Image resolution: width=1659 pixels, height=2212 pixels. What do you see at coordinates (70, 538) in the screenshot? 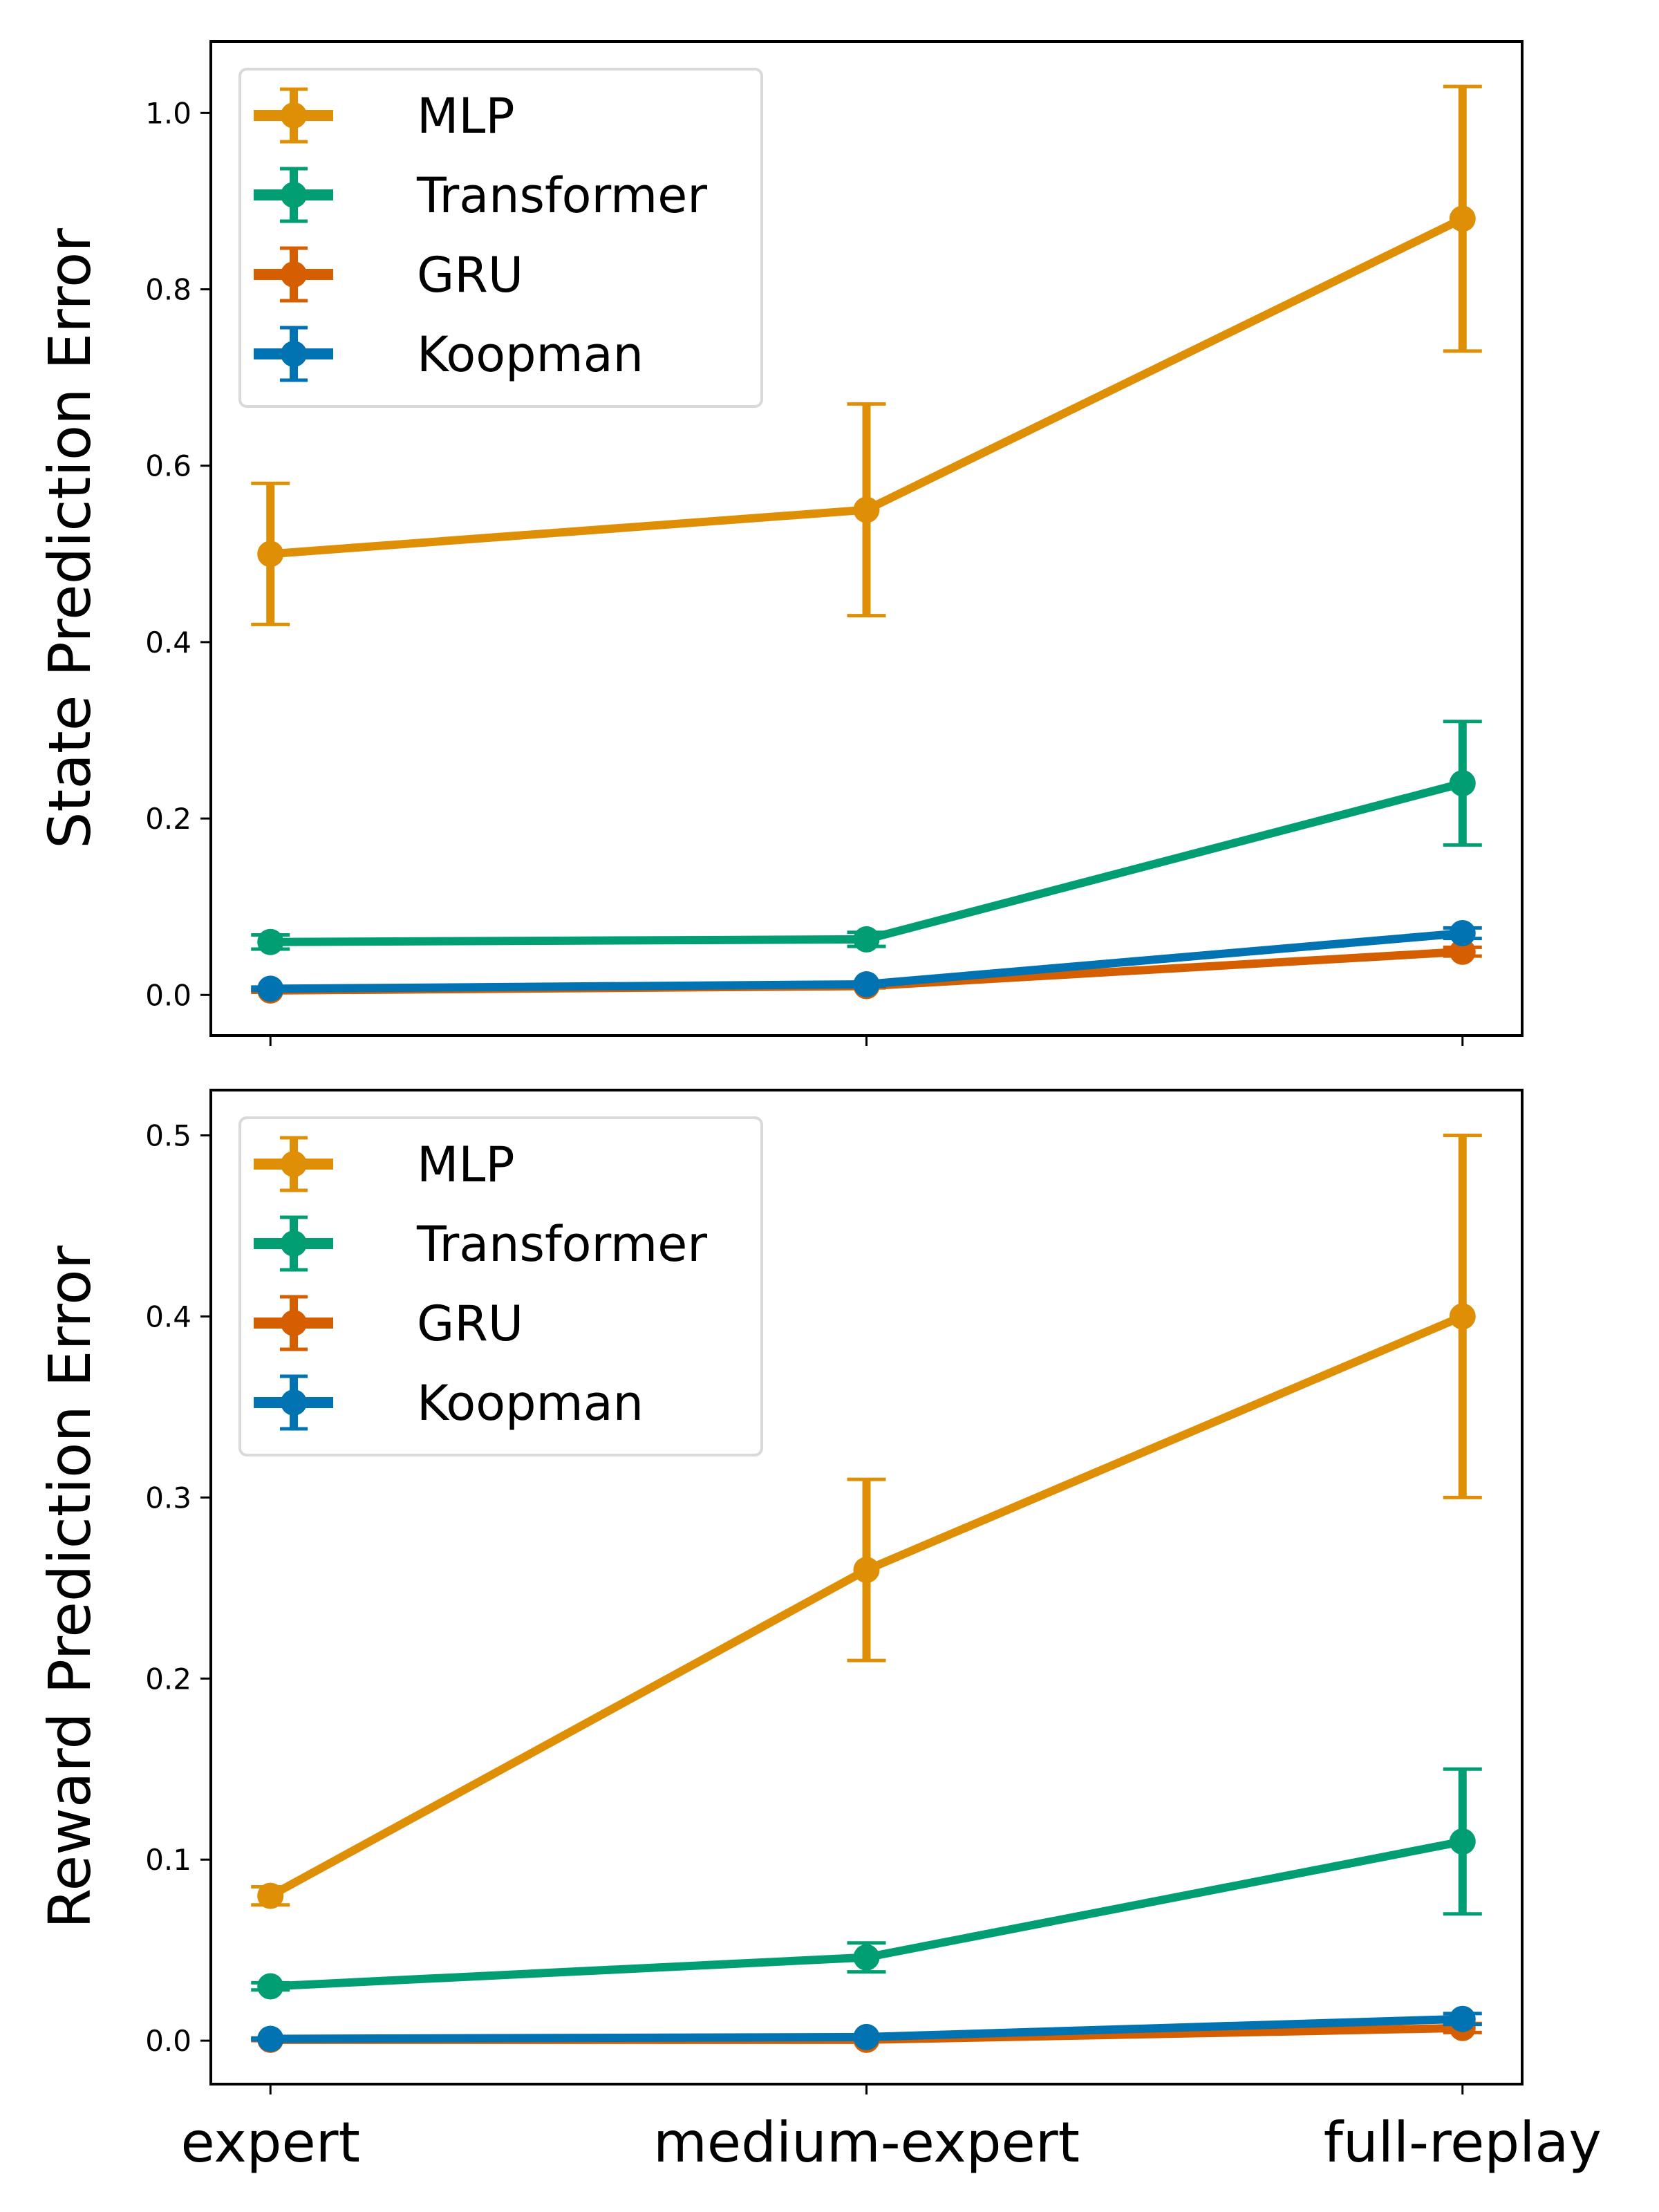
I see `y-axis-label: State Prediction Error` at bounding box center [70, 538].